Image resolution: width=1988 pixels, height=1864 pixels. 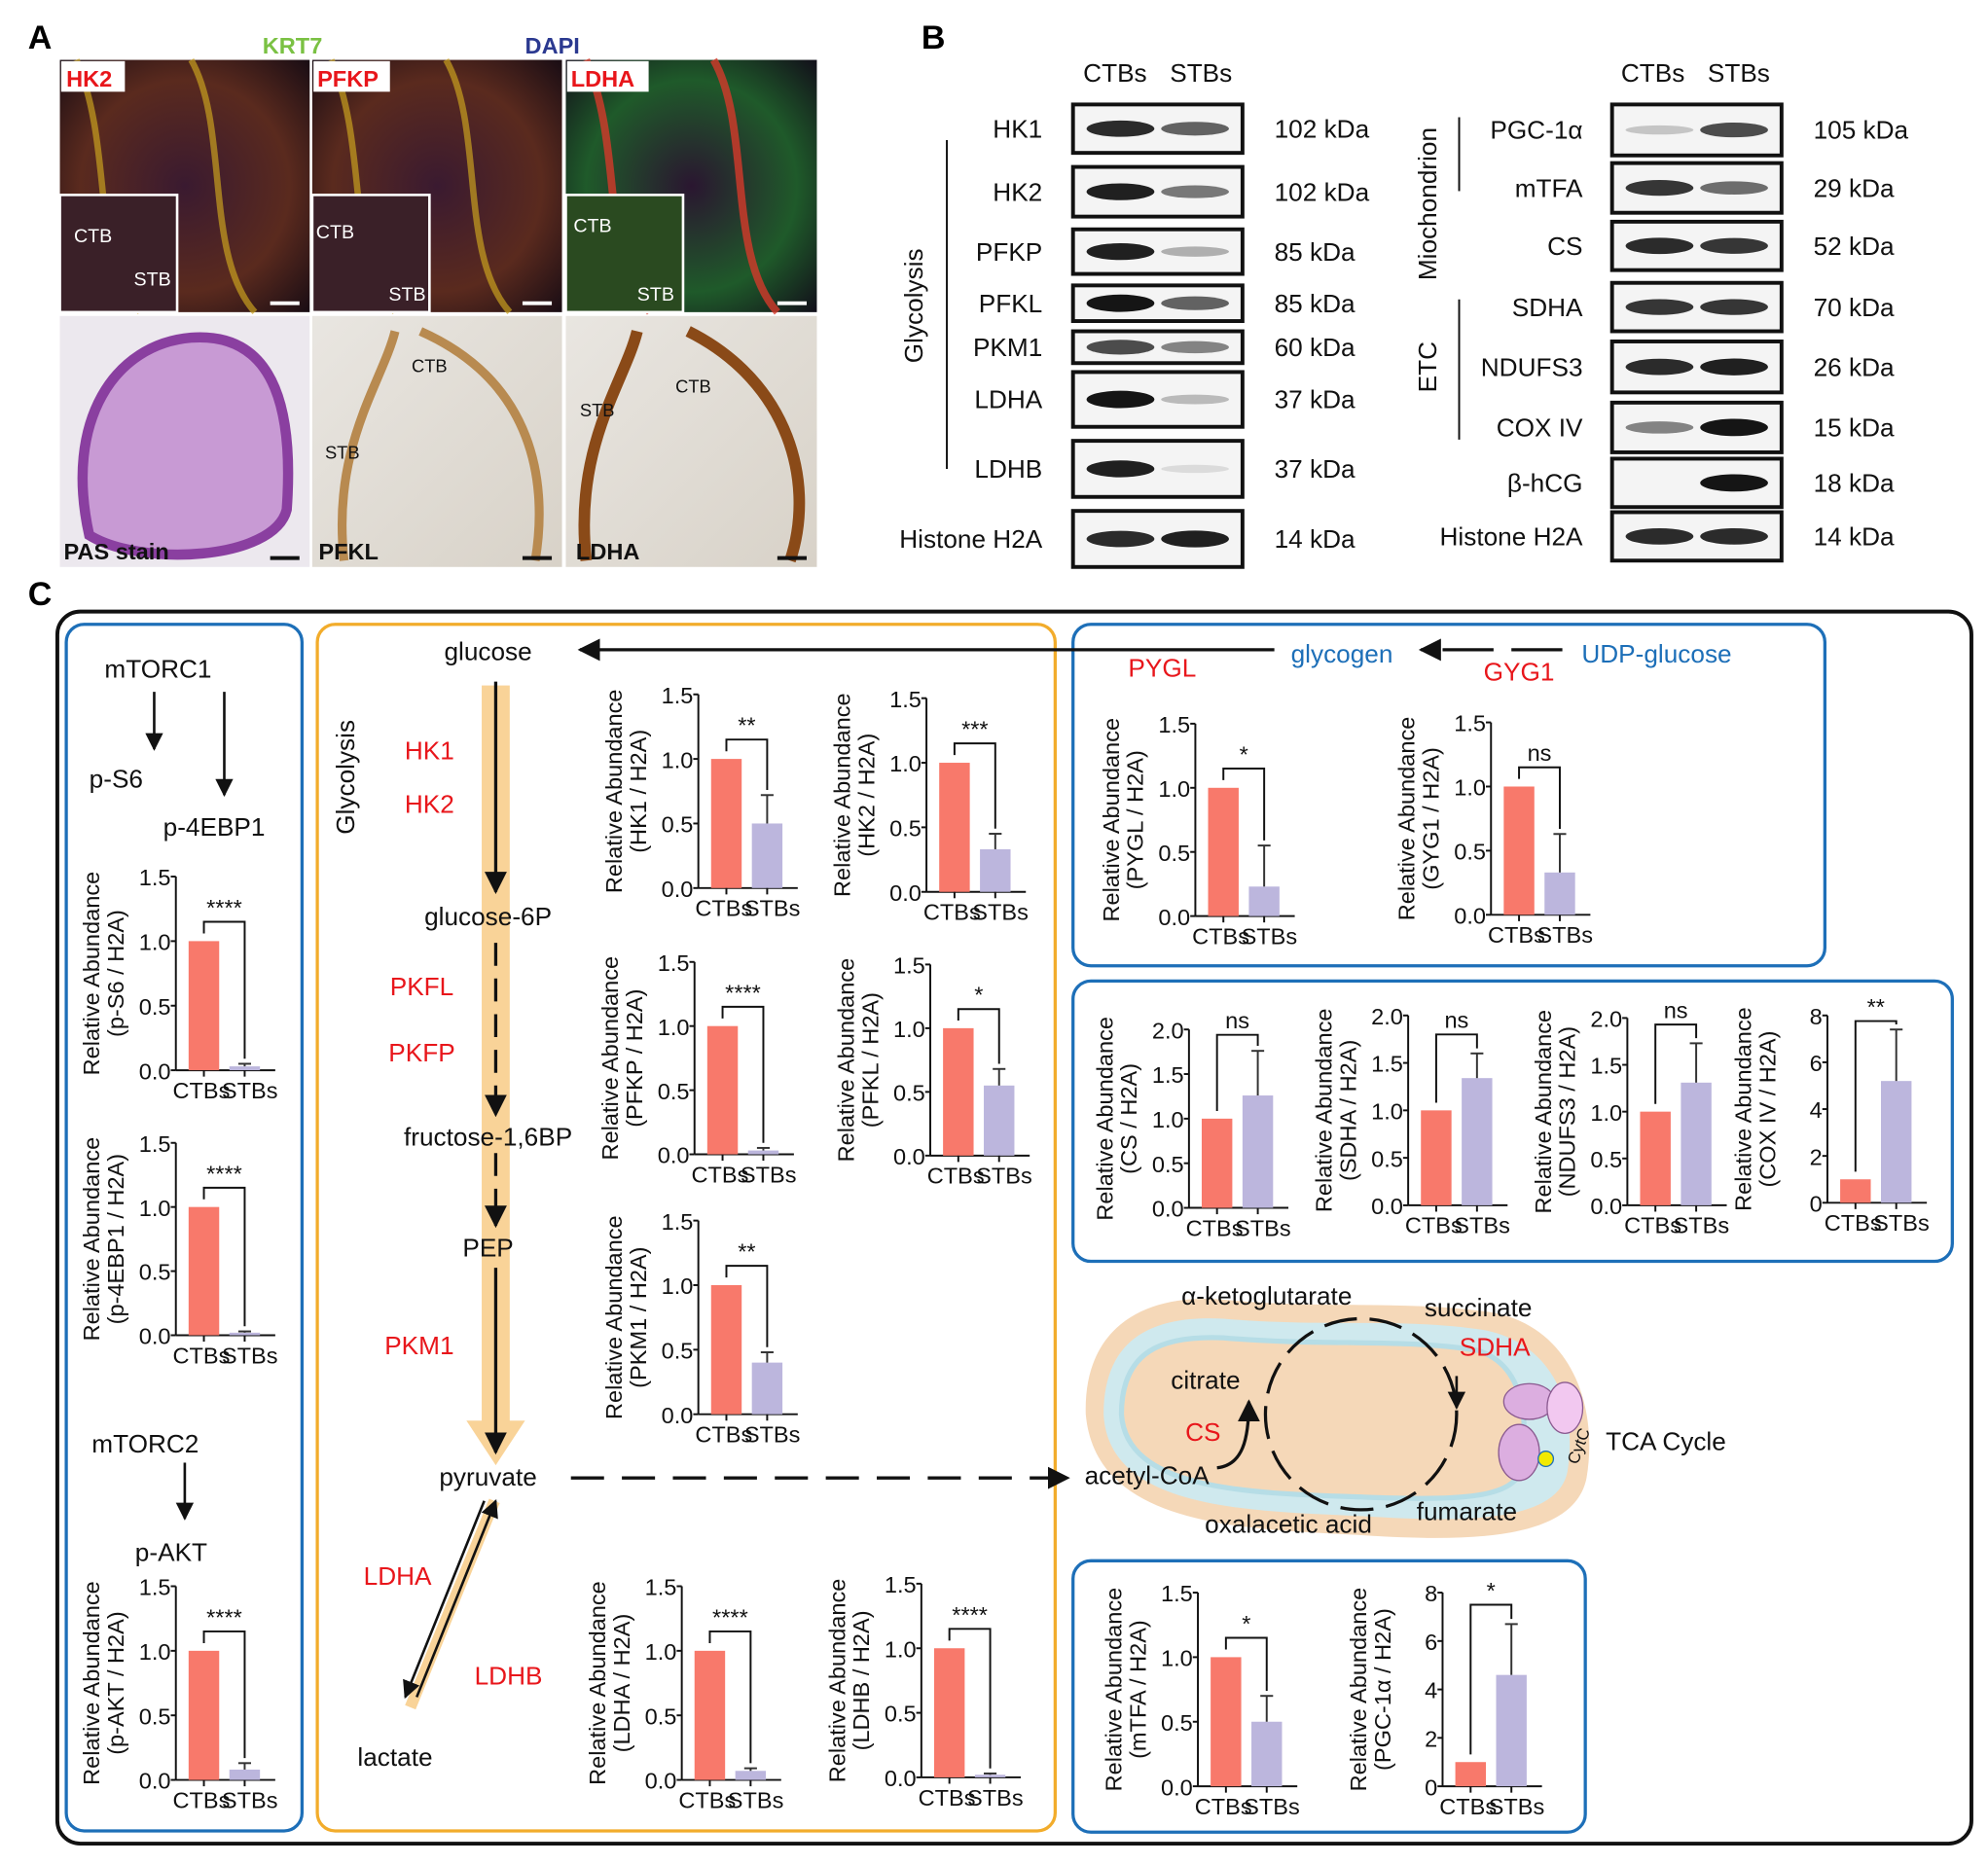 What do you see at coordinates (1549, 187) in the screenshot?
I see `protein-label: mTFA` at bounding box center [1549, 187].